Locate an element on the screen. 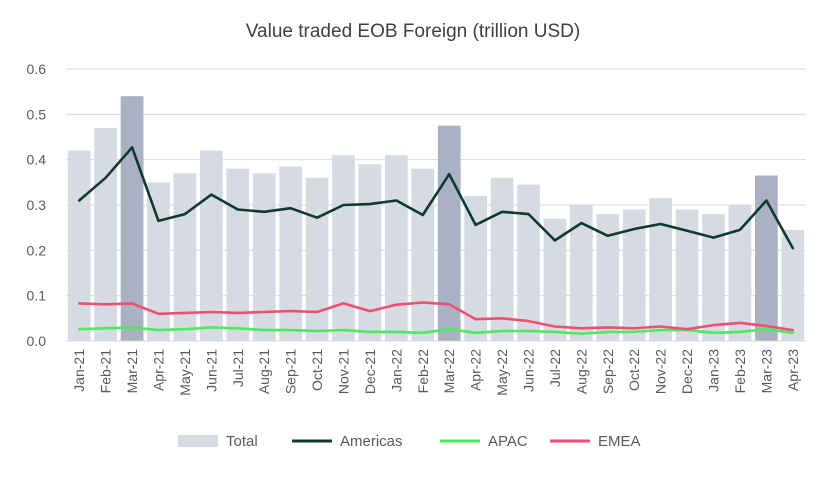  x-tick-label: Oct-22 is located at coordinates (634, 370).